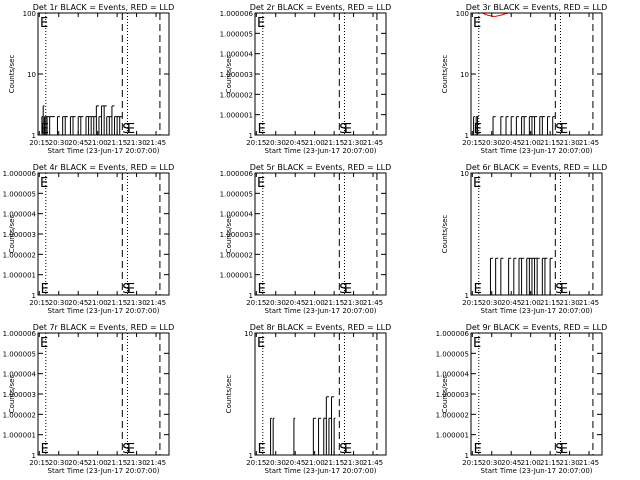 This screenshot has height=480, width=640. What do you see at coordinates (537, 167) in the screenshot?
I see `panel-title: Det 6r BLACK = Events, RED = LLD` at bounding box center [537, 167].